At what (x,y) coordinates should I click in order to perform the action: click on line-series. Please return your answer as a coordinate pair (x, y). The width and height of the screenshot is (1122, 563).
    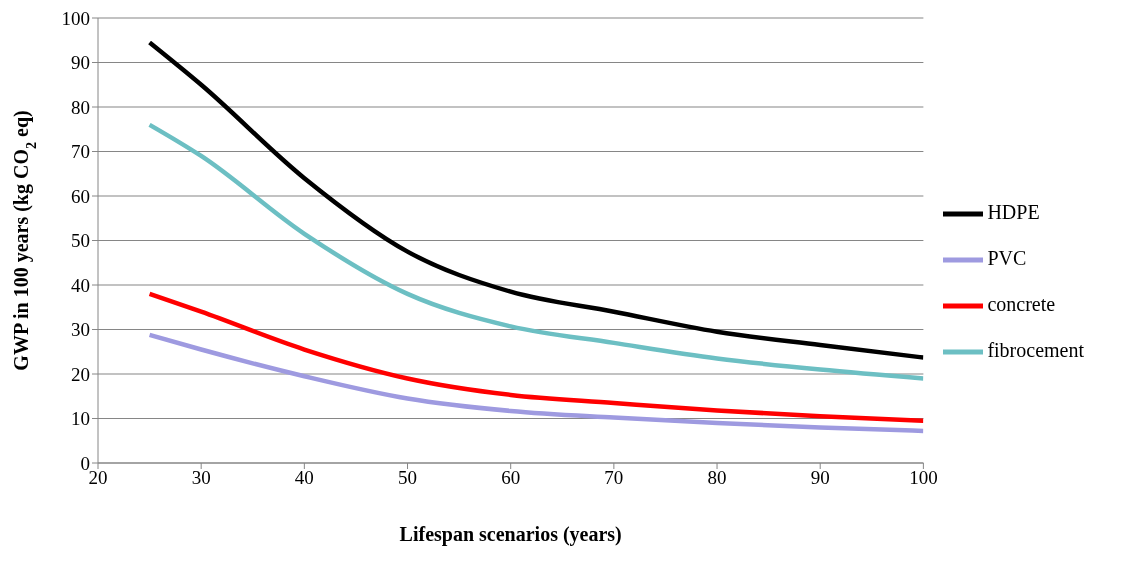
    Looking at the image, I should click on (535, 383).